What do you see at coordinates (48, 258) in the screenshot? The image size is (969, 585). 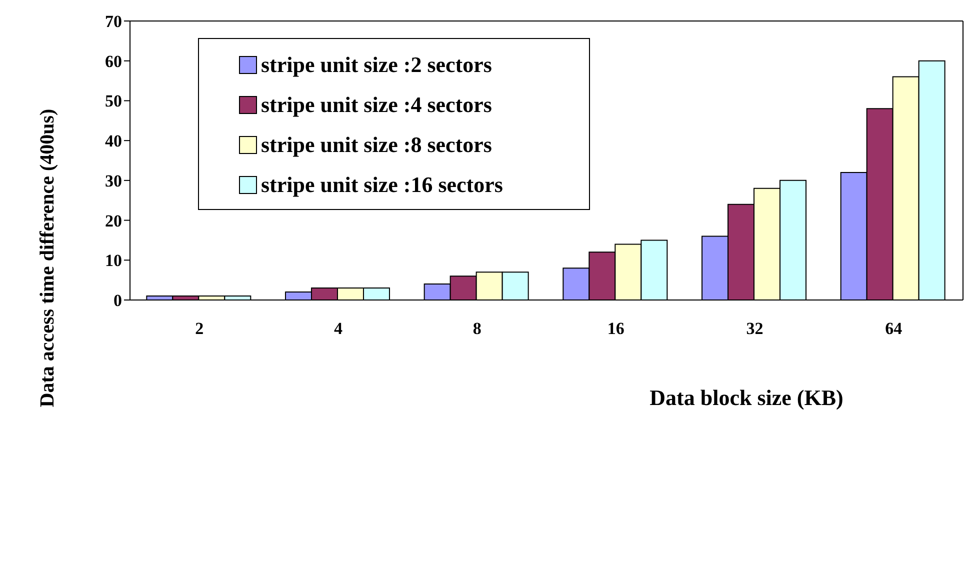 I see `y-axis-title: Data access time difference (400us)` at bounding box center [48, 258].